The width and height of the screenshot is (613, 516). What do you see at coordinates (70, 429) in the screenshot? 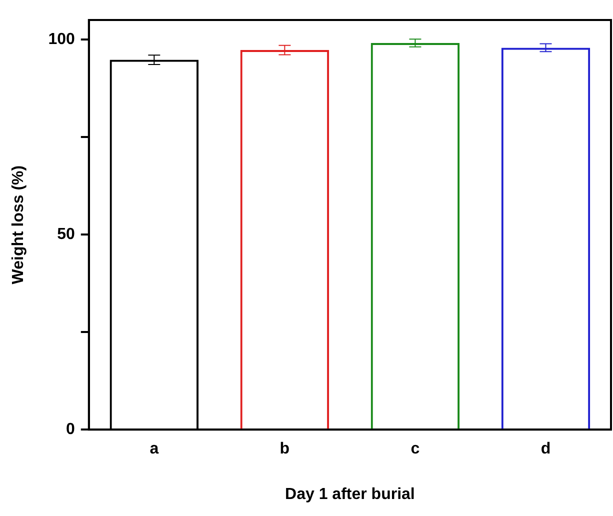
I see `y-tick-label: 0` at bounding box center [70, 429].